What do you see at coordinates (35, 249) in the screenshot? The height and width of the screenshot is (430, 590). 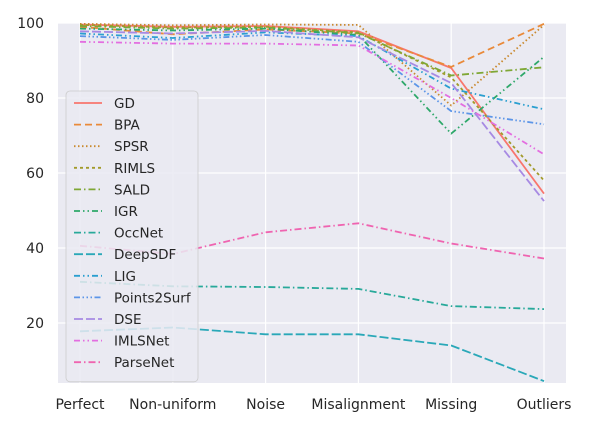 I see `y-tick-label: 40` at bounding box center [35, 249].